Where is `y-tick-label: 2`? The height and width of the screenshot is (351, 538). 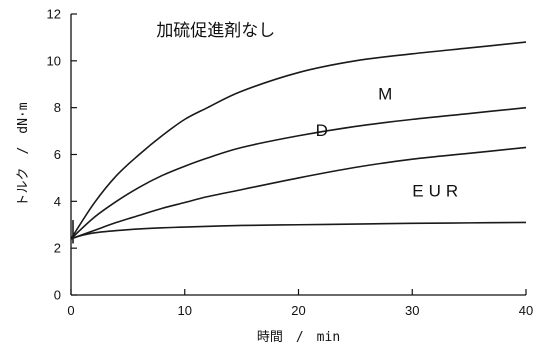 y-tick-label: 2 is located at coordinates (57, 248).